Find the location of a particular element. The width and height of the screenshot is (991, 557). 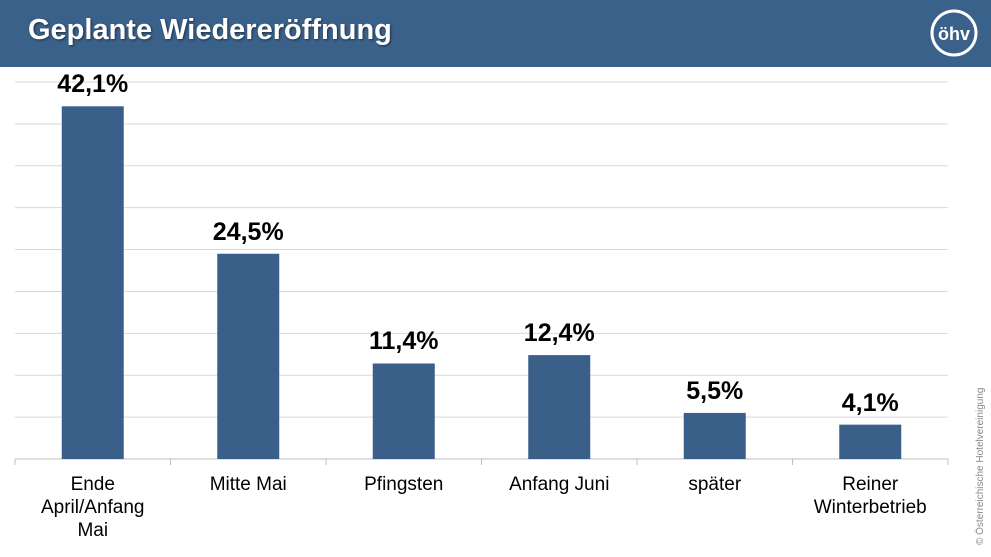

value-label: 11,4% is located at coordinates (403, 341).